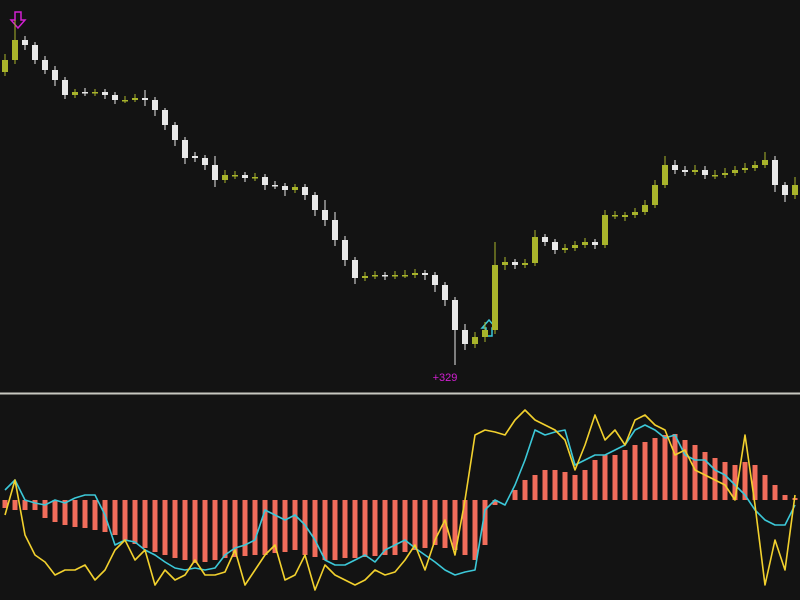 The height and width of the screenshot is (600, 800). What do you see at coordinates (445, 378) in the screenshot?
I see `profit-label: +329` at bounding box center [445, 378].